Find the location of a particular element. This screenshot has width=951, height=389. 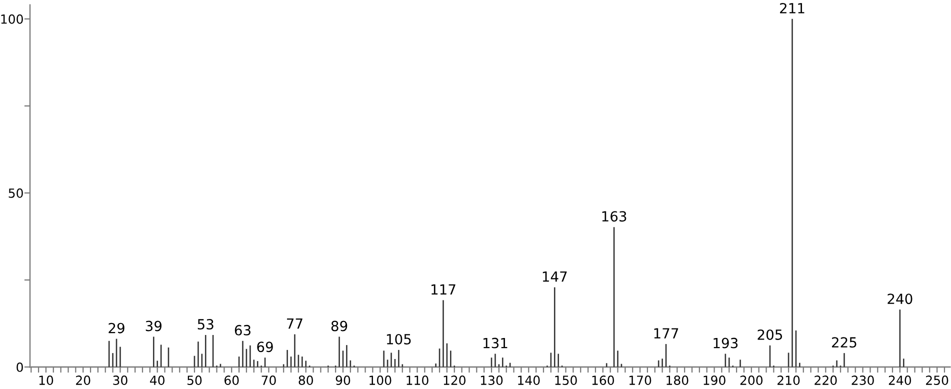

annotation: 240 is located at coordinates (900, 299).